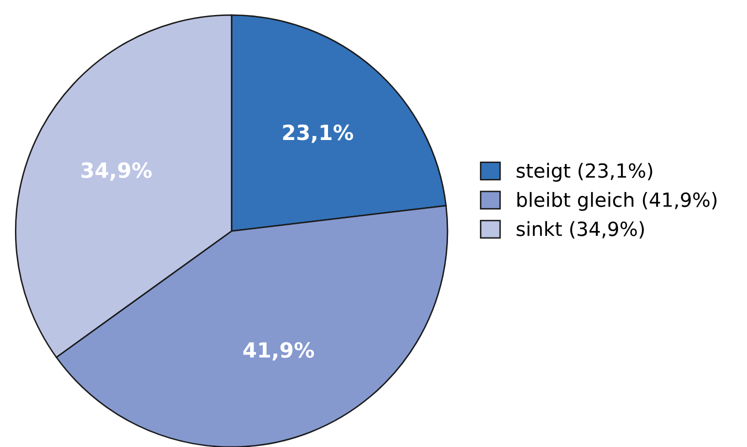 This screenshot has height=447, width=747. What do you see at coordinates (318, 133) in the screenshot?
I see `data-label: 23,1%` at bounding box center [318, 133].